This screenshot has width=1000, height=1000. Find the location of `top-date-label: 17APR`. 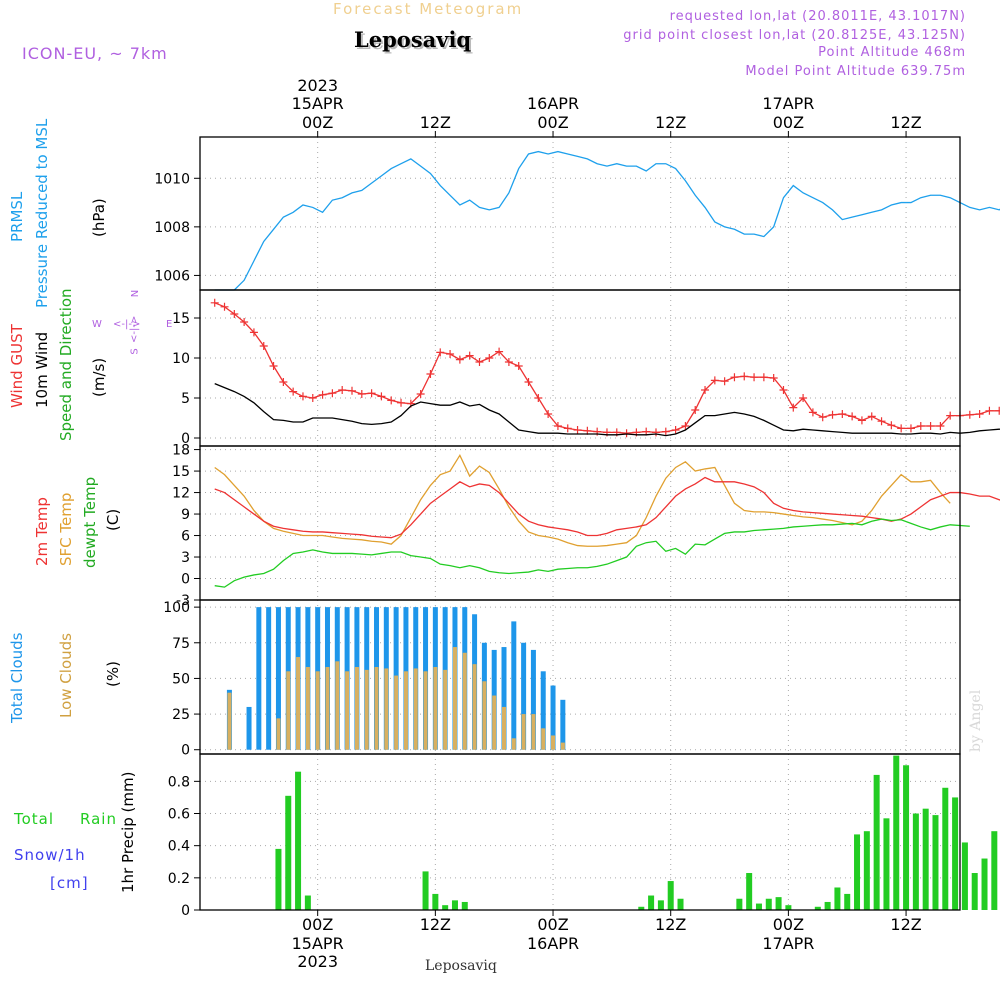

top-date-label: 17APR is located at coordinates (788, 103).